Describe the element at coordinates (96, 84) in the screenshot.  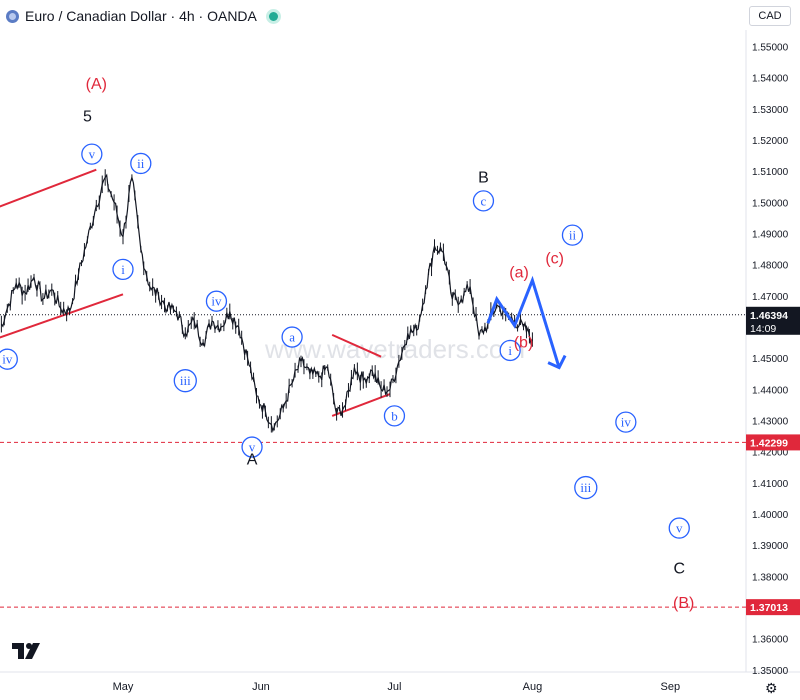
I see `wave-label: (A)` at that location.